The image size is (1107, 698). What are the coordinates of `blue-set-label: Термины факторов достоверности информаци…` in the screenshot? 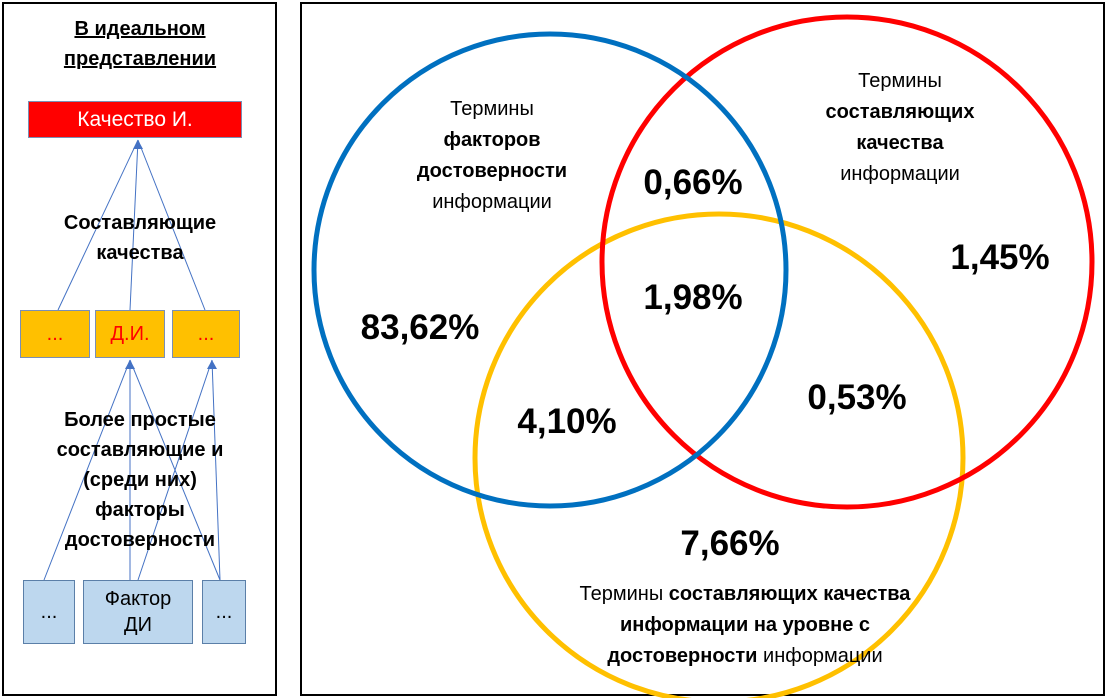 It's located at (492, 155).